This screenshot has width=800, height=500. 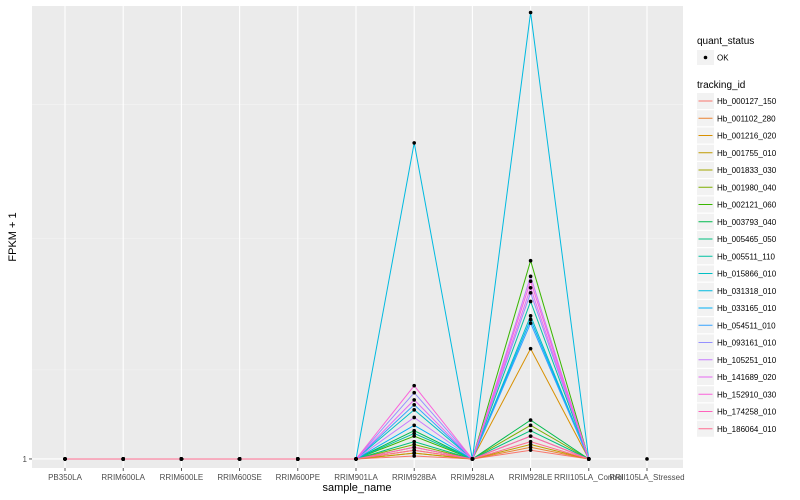 I want to click on x-tick-label: RRIM600SE, so click(x=239, y=477).